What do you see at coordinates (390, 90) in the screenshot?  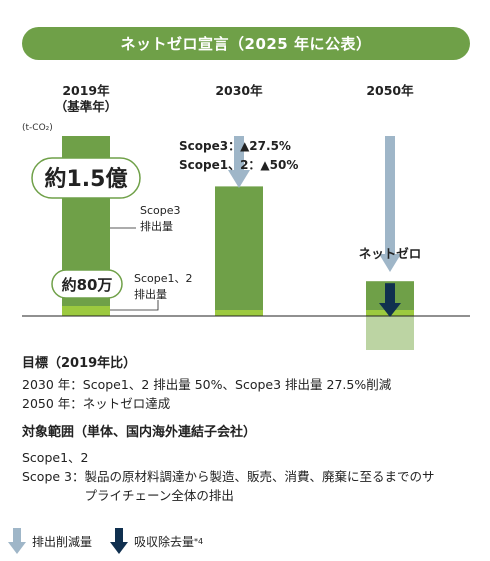 I see `category-label: 2050年` at bounding box center [390, 90].